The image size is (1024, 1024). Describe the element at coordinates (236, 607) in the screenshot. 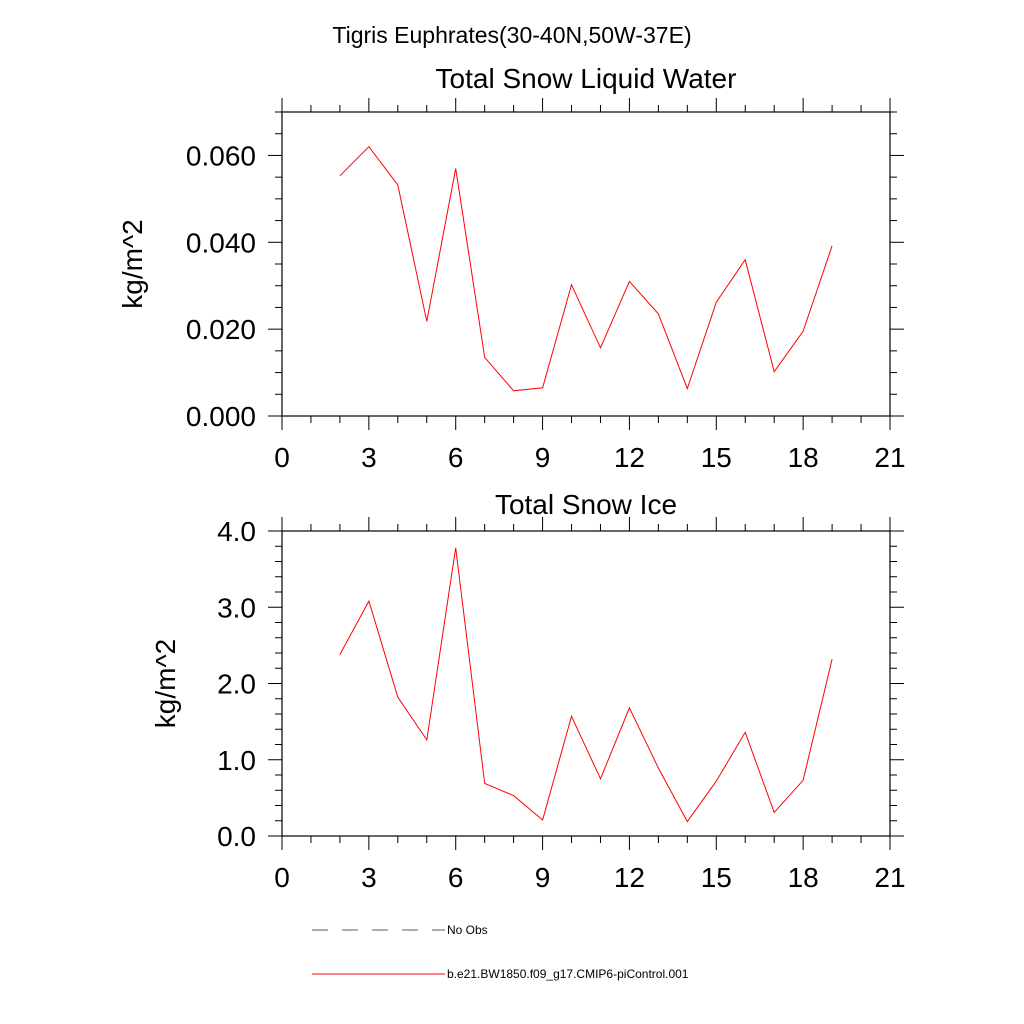

I see `y-tick-label: 3.0` at that location.